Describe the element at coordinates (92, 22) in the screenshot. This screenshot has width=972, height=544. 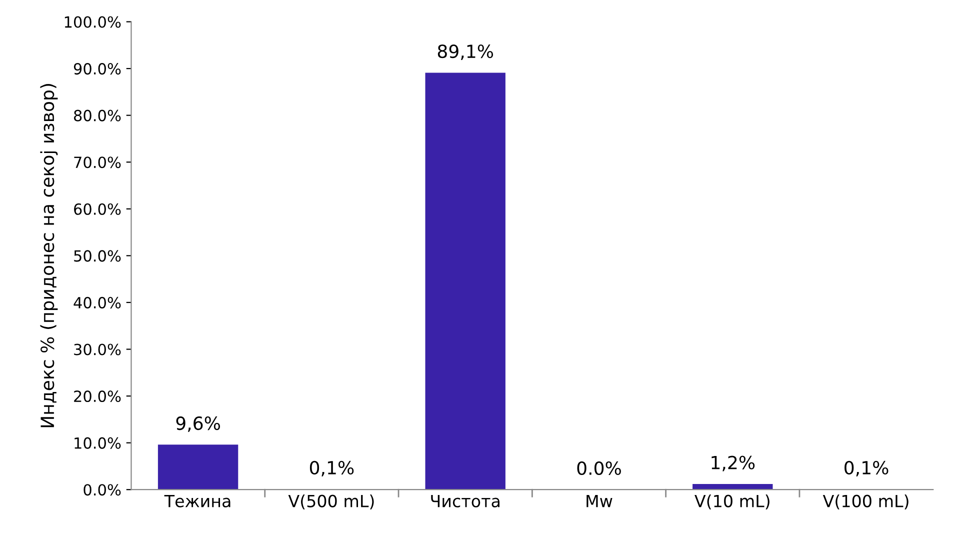
I see `y-tick-label: 100.0%` at that location.